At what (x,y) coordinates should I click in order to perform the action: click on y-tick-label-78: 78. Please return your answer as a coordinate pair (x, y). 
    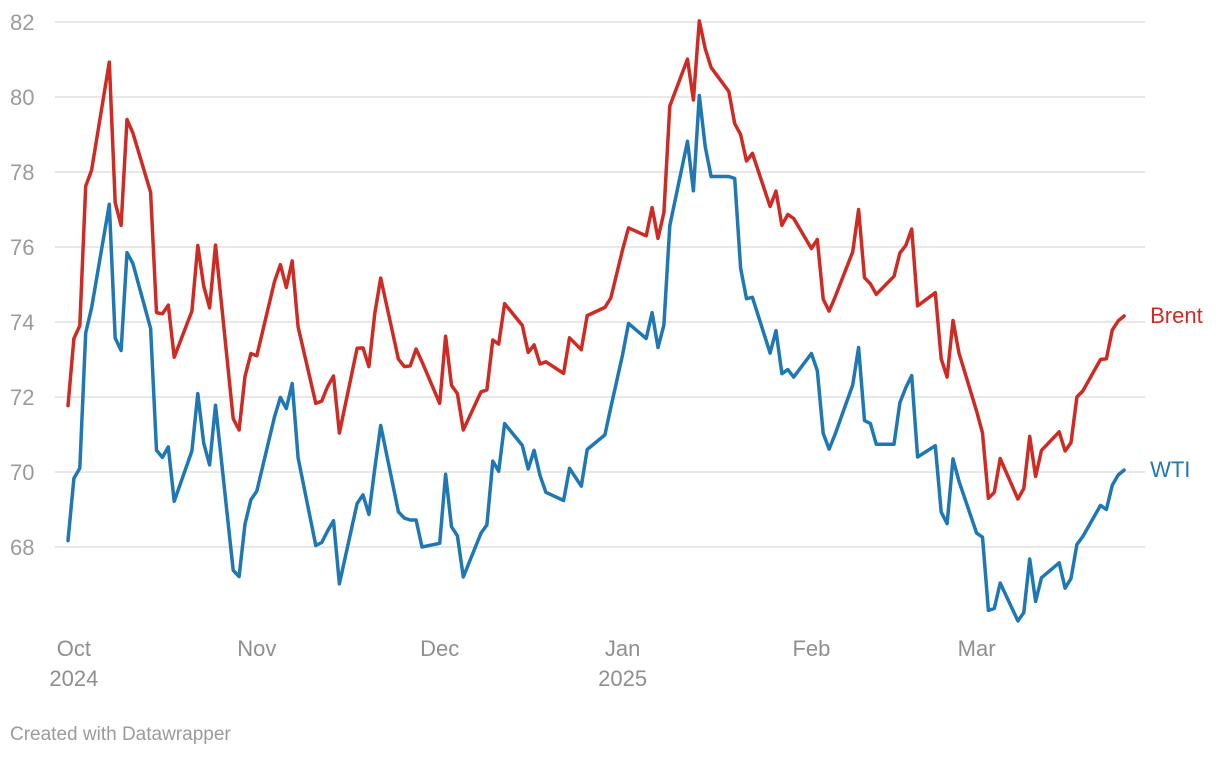
    Looking at the image, I should click on (22, 172).